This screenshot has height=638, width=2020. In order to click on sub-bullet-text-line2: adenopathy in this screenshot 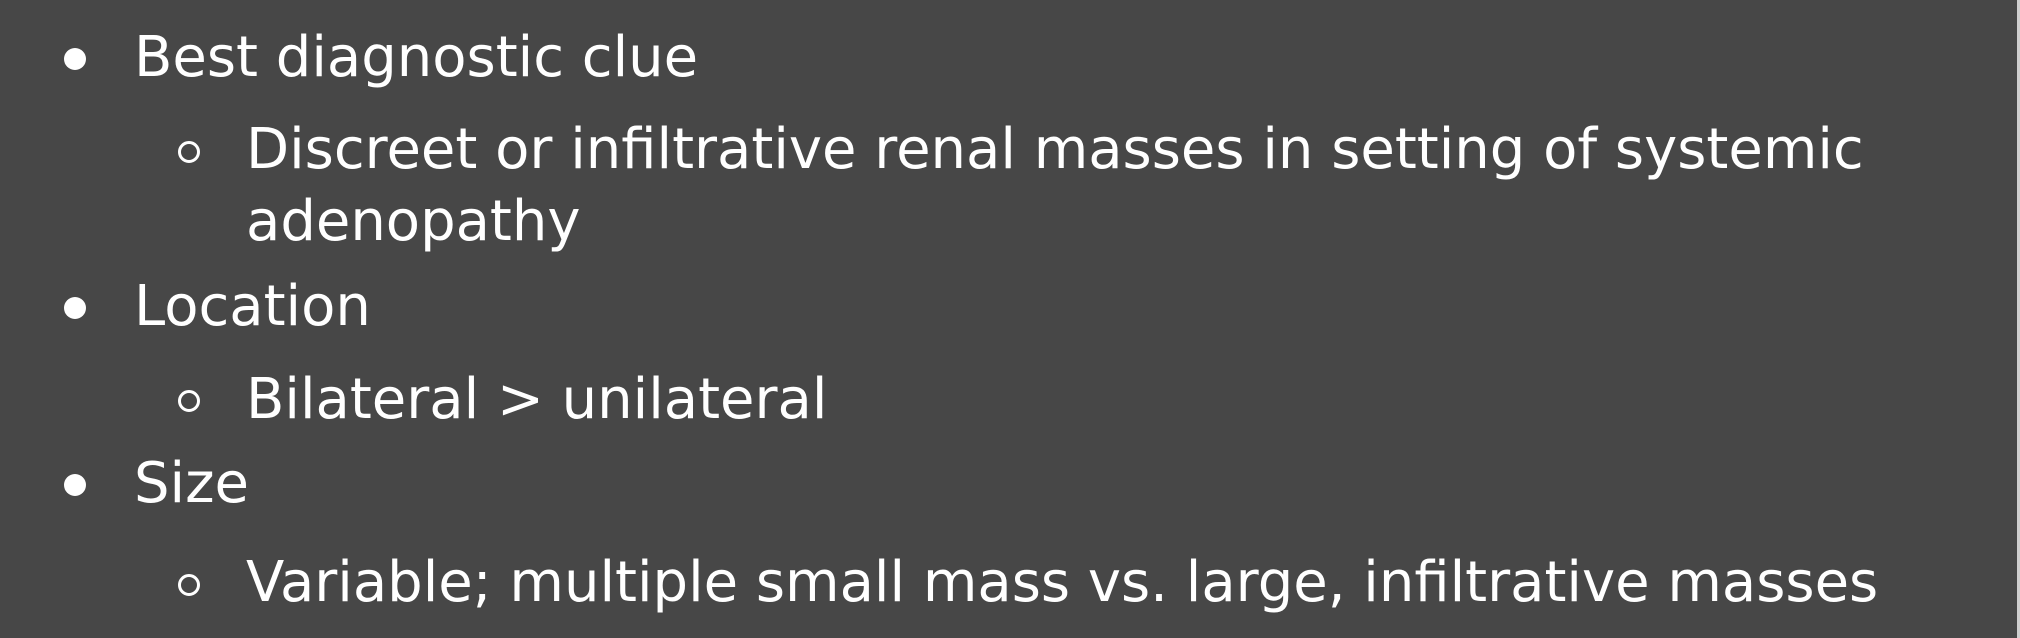, I will do `click(413, 221)`.